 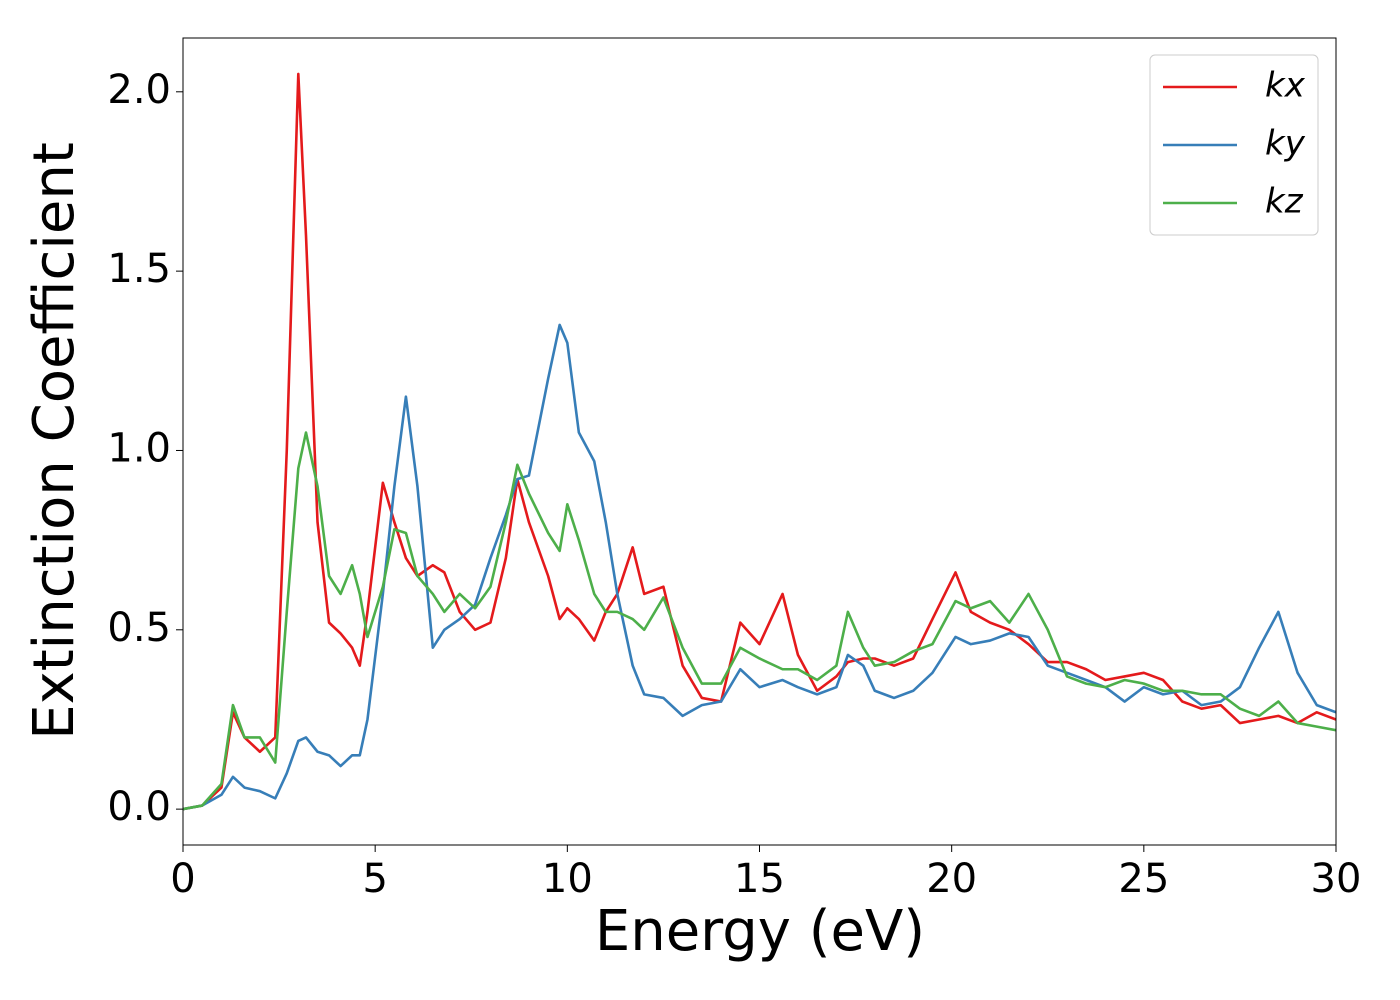 What do you see at coordinates (139, 90) in the screenshot?
I see `y-tick-label: 2.0` at bounding box center [139, 90].